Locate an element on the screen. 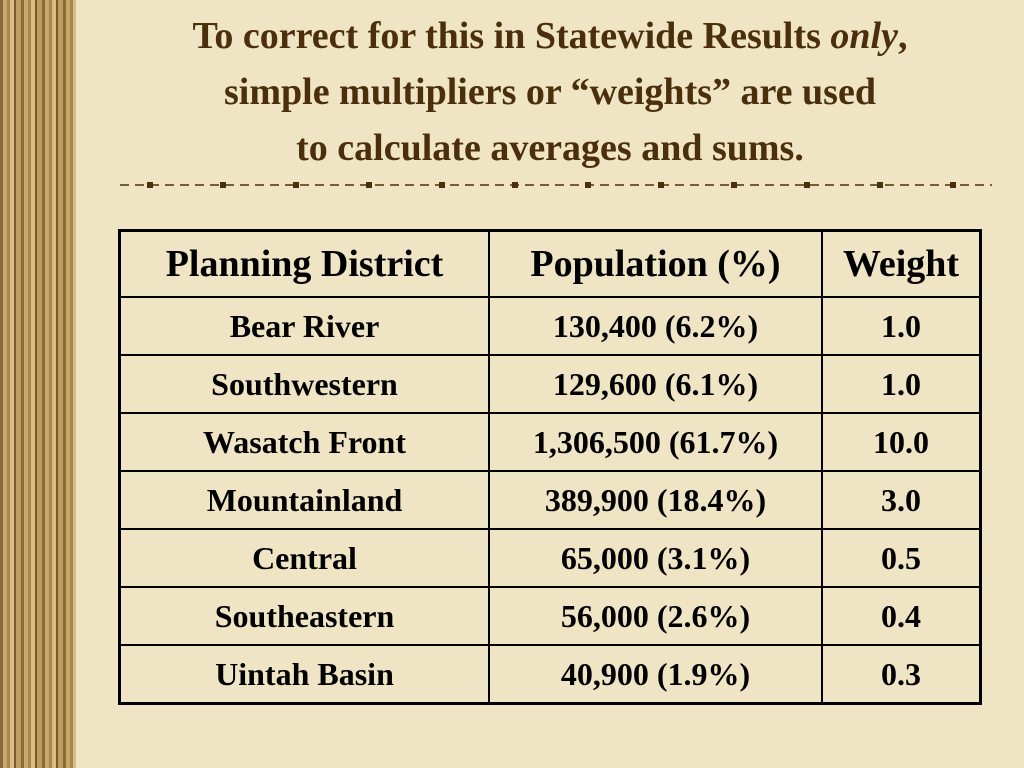 The height and width of the screenshot is (768, 1024). title-text: To correct for this in Statewide Results is located at coordinates (506, 36).